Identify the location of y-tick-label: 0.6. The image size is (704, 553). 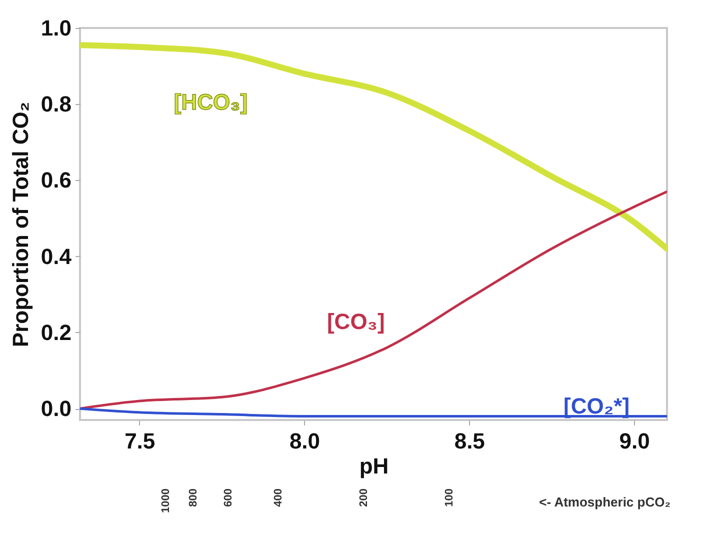
(56, 180).